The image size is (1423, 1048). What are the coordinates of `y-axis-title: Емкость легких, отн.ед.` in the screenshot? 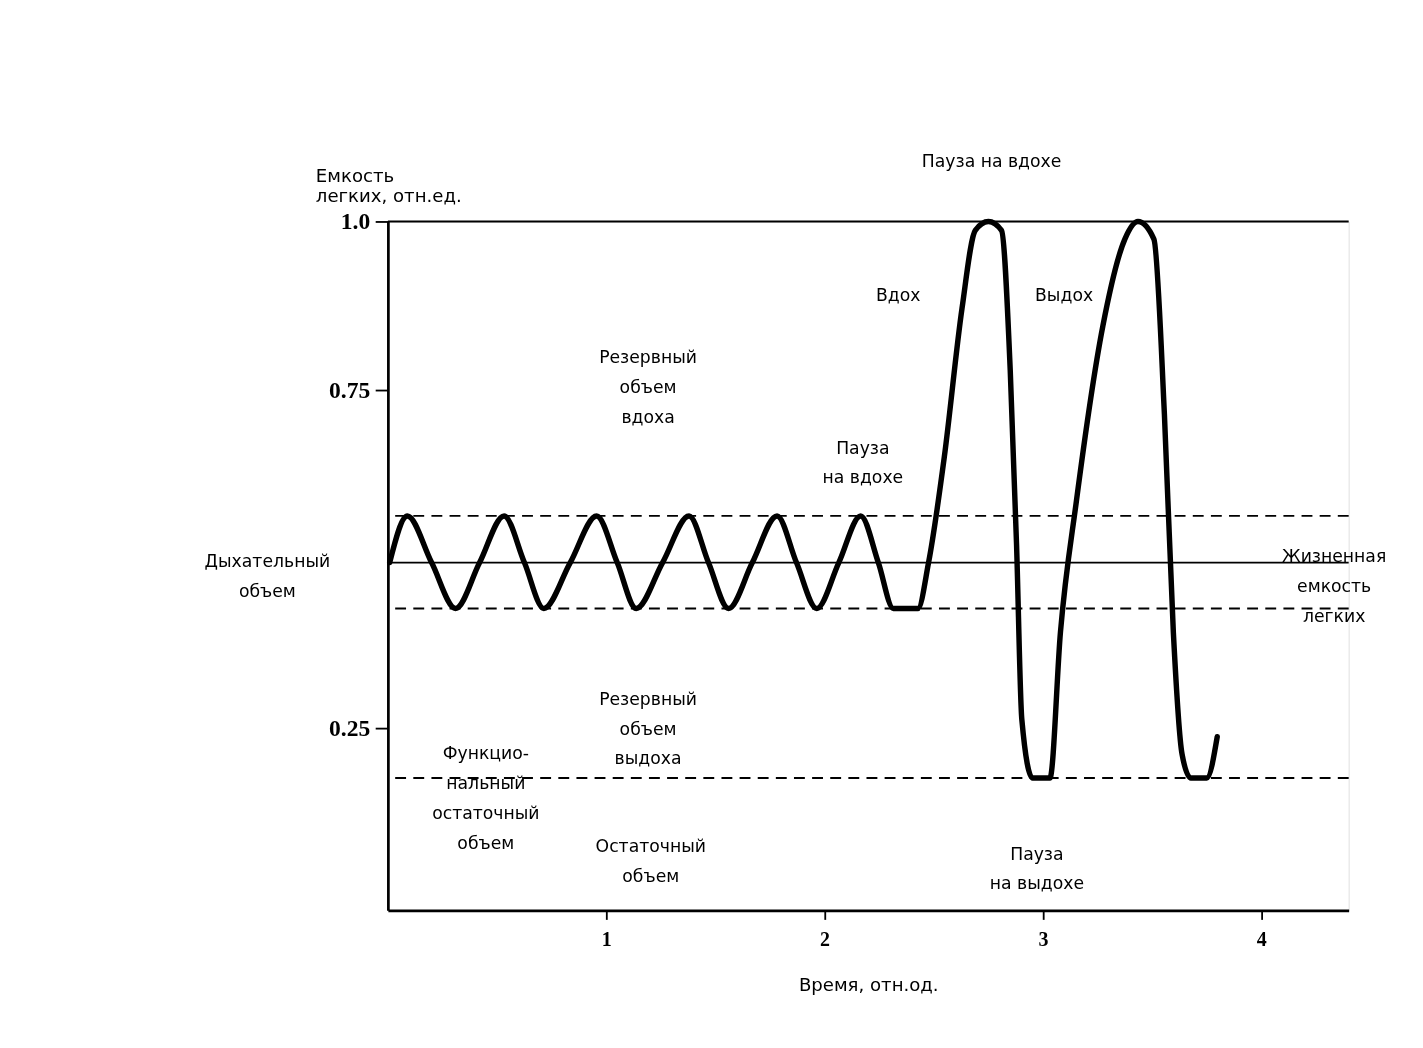 It's located at (388, 186).